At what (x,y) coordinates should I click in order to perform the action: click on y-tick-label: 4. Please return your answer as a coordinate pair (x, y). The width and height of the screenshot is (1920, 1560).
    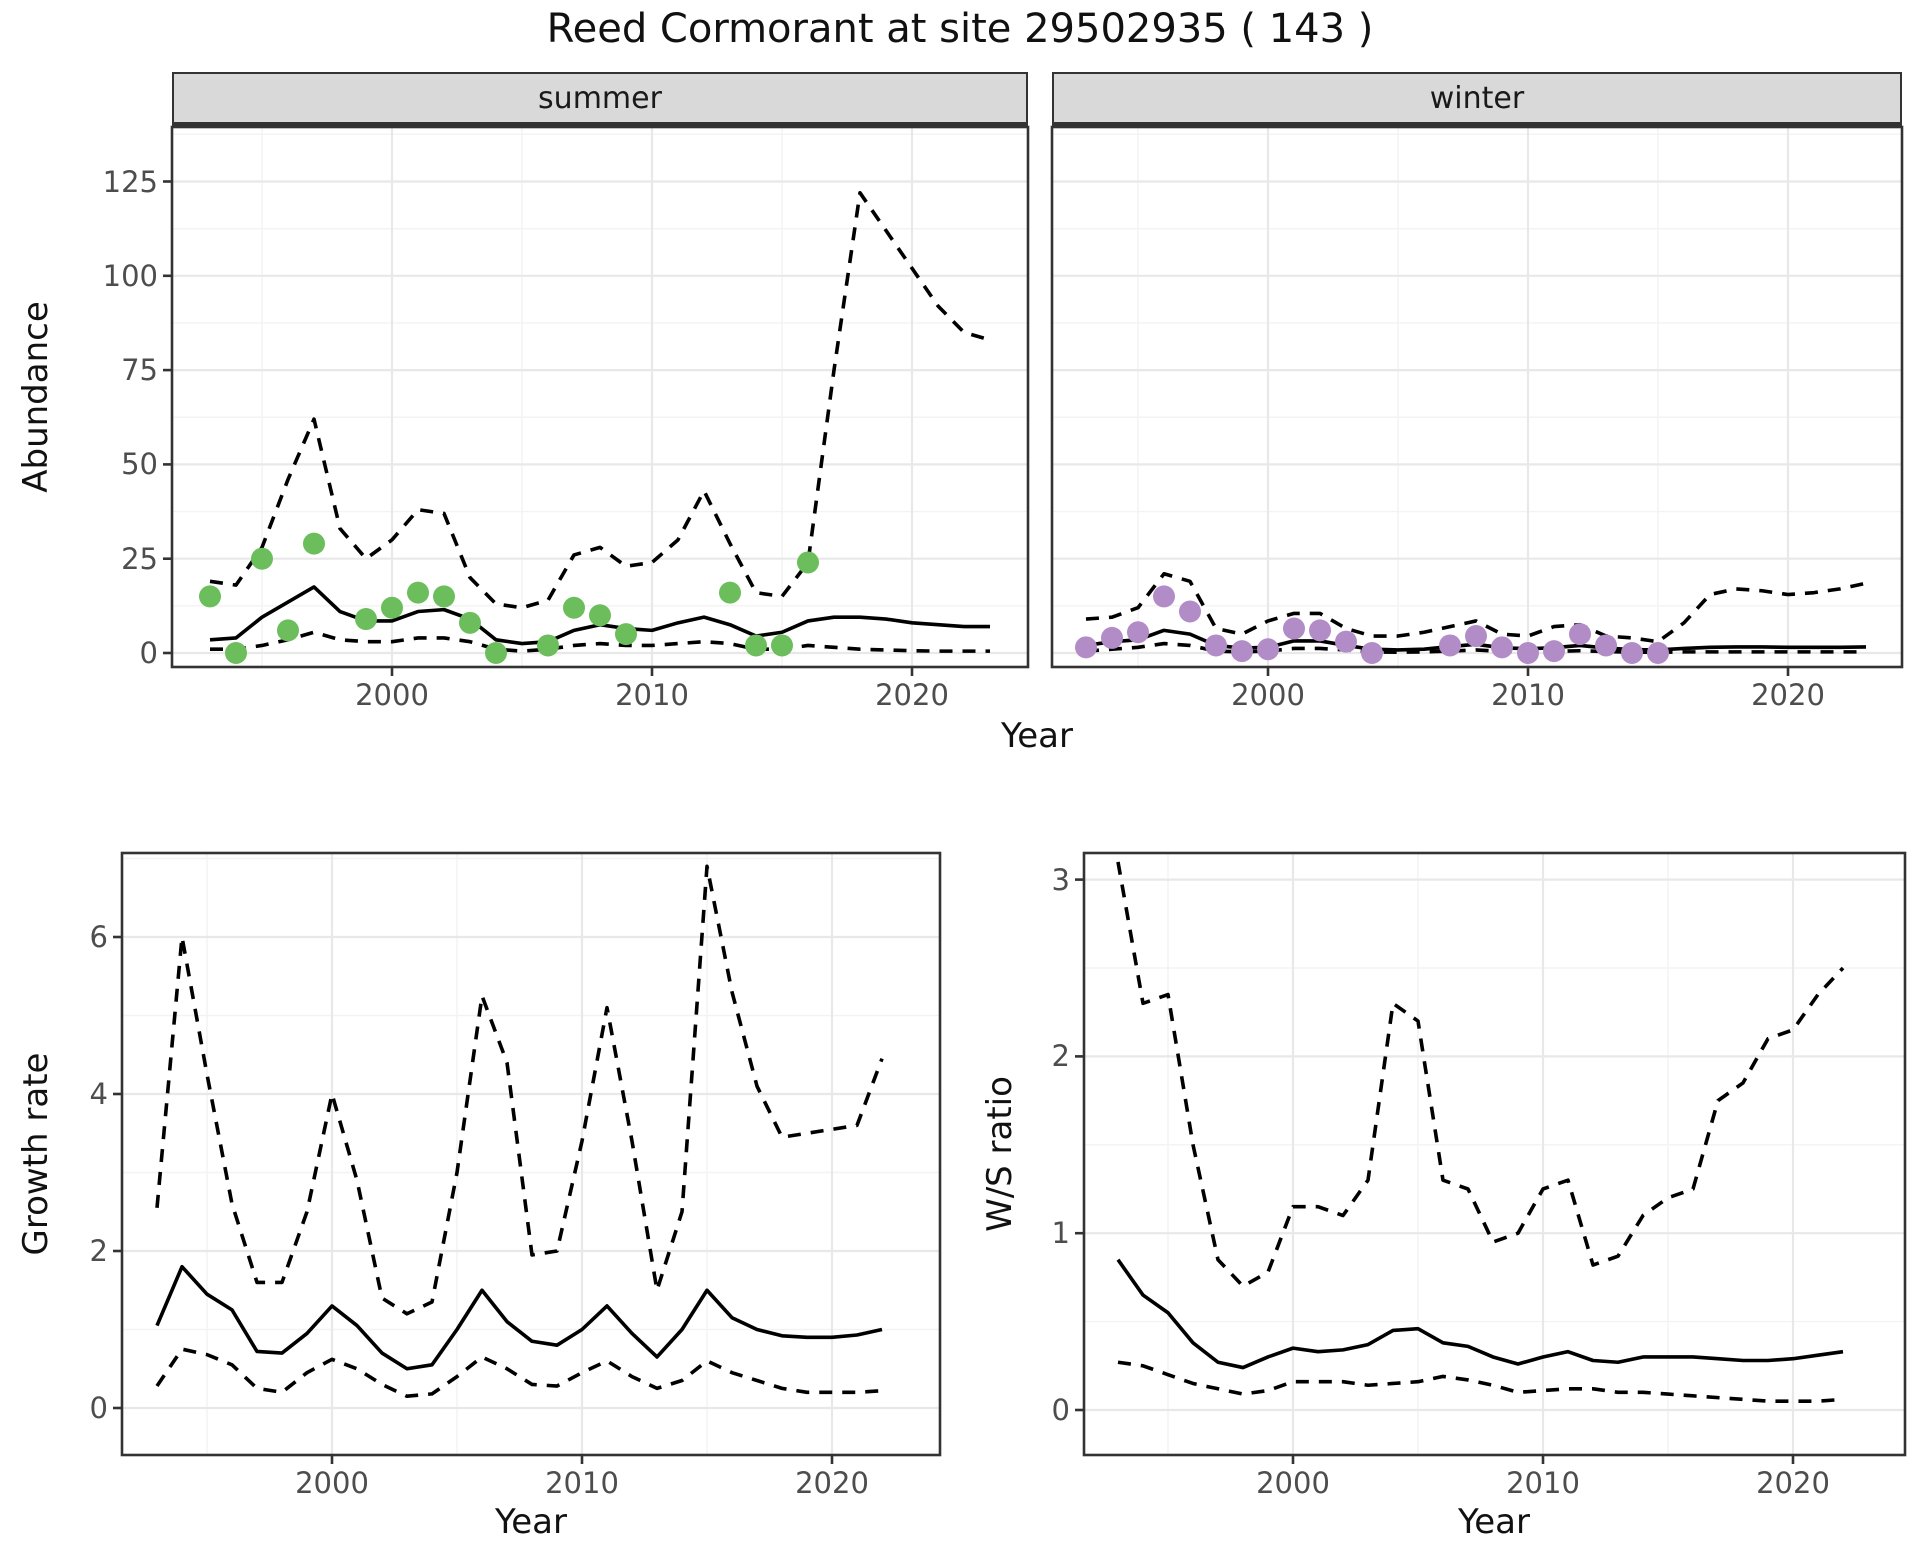
    Looking at the image, I should click on (98, 1094).